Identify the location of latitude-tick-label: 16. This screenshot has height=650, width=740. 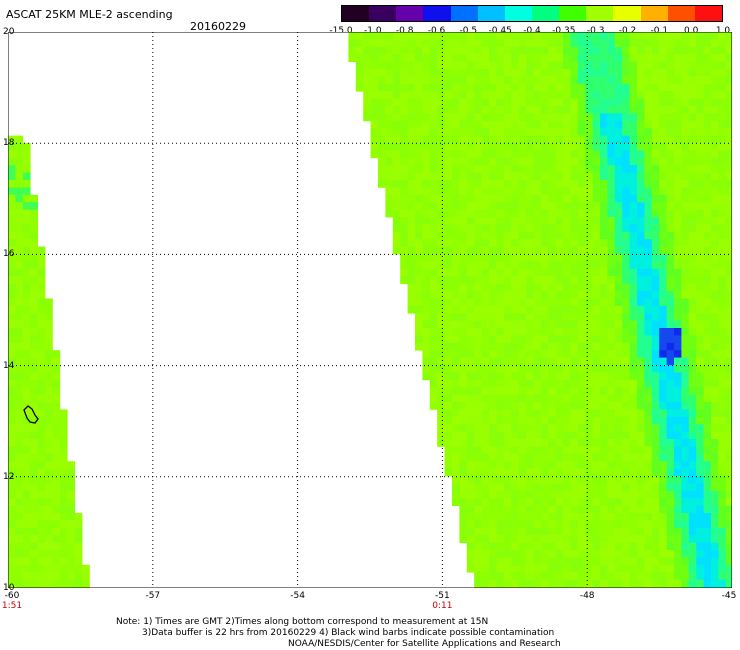
(9, 254).